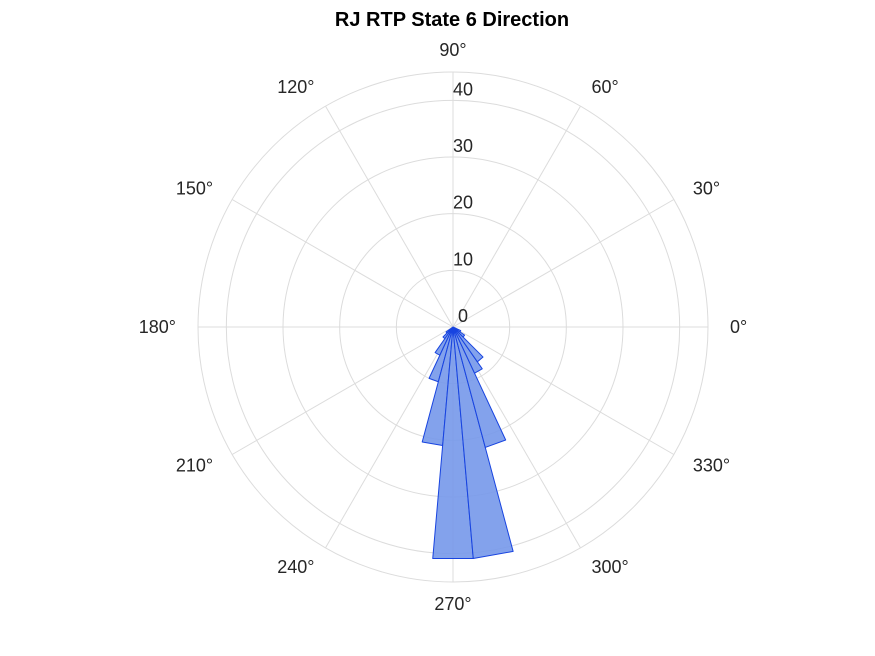 This screenshot has height=656, width=875. What do you see at coordinates (706, 189) in the screenshot?
I see `angle-tick-label: 30°` at bounding box center [706, 189].